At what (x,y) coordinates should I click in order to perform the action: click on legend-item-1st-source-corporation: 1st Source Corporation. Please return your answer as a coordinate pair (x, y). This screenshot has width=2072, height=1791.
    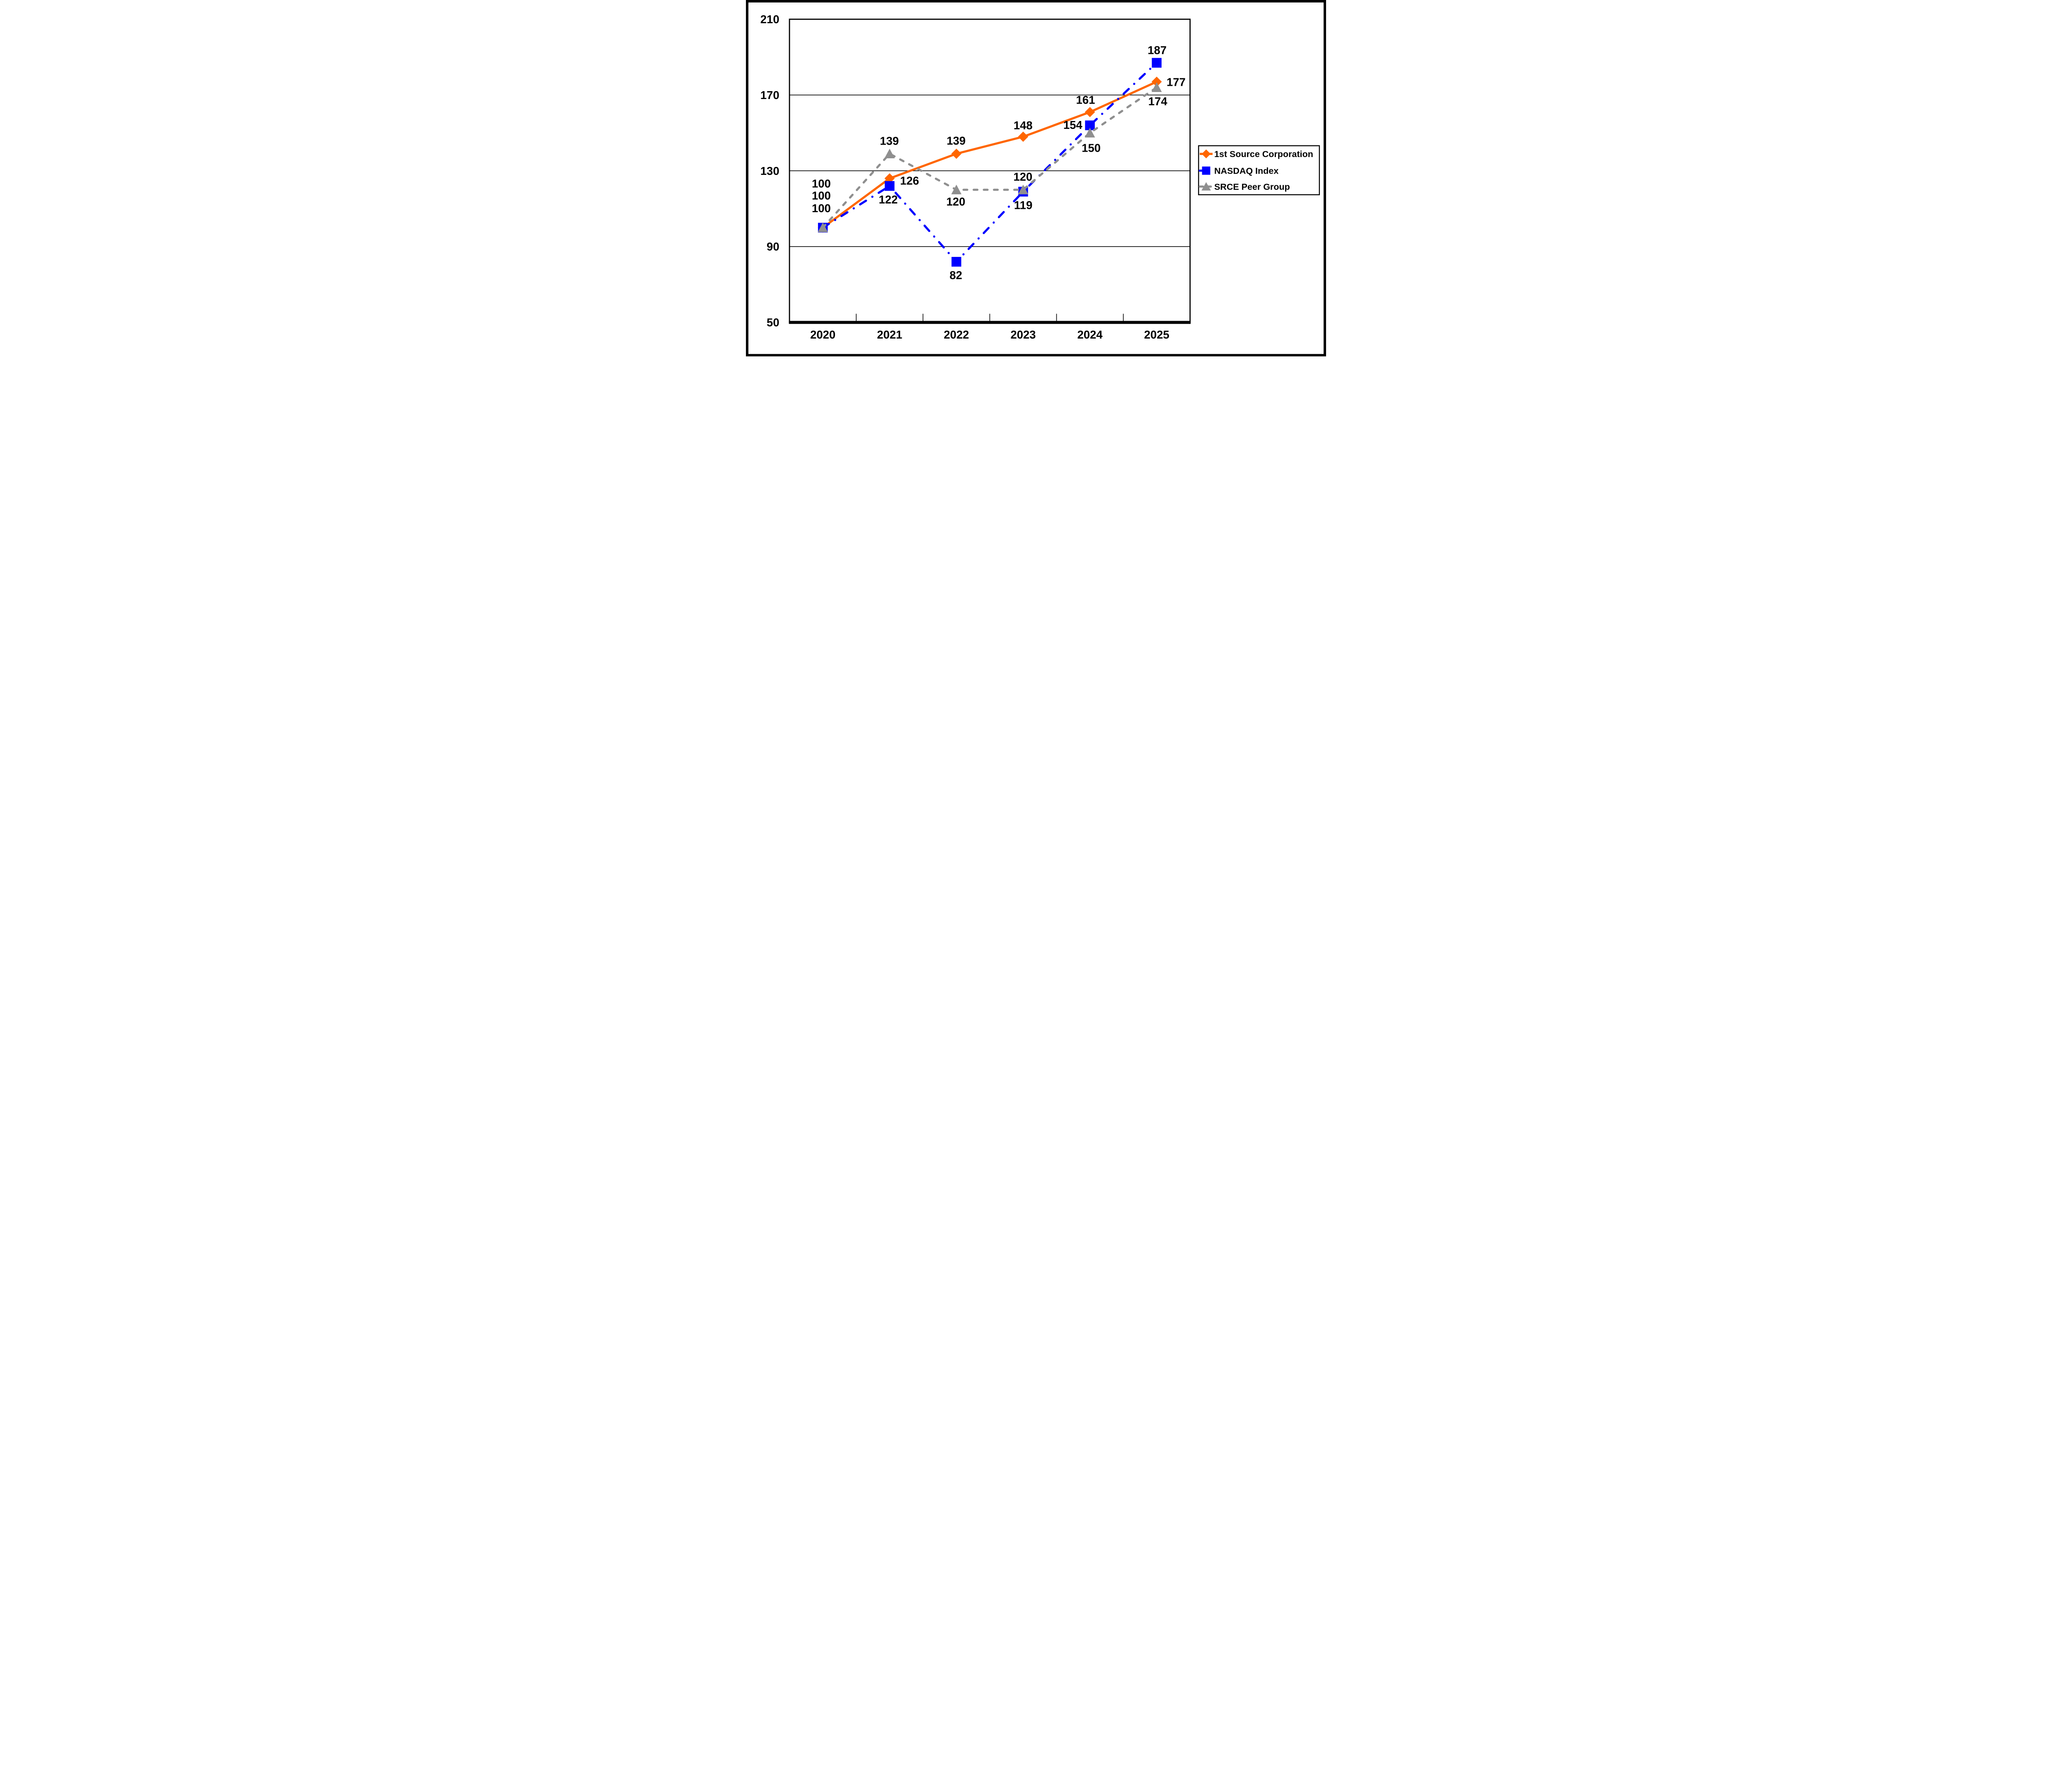
    Looking at the image, I should click on (1256, 154).